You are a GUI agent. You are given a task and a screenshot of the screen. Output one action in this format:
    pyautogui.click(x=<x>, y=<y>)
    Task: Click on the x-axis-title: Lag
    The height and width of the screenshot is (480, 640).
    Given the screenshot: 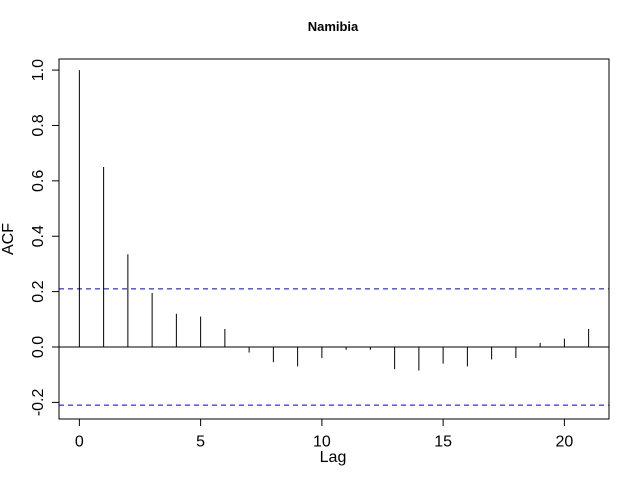 What is the action you would take?
    pyautogui.click(x=333, y=457)
    